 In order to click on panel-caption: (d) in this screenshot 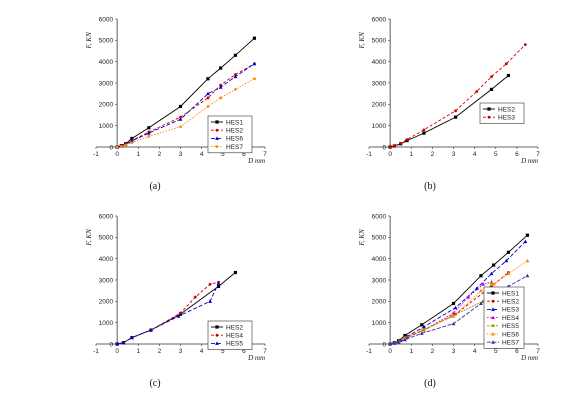, I will do `click(430, 383)`.